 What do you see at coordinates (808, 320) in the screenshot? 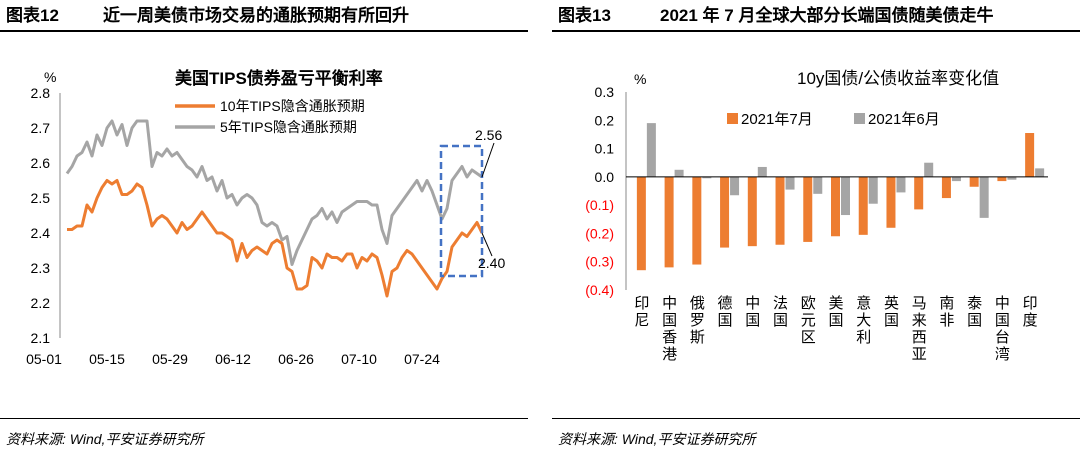
I see `x-category-label: 欧元区` at bounding box center [808, 320].